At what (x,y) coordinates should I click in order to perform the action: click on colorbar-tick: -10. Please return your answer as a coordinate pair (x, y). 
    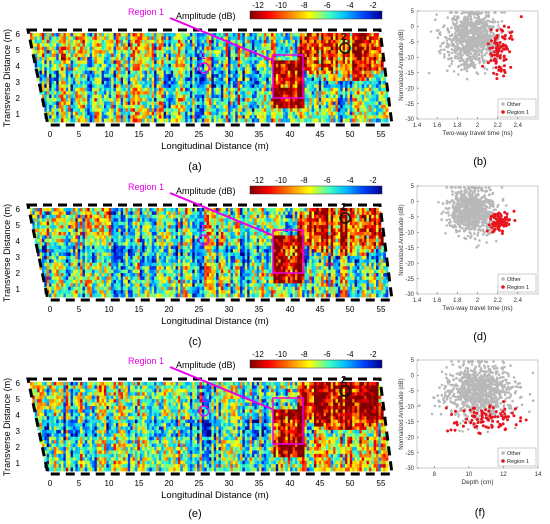
    Looking at the image, I should click on (281, 5).